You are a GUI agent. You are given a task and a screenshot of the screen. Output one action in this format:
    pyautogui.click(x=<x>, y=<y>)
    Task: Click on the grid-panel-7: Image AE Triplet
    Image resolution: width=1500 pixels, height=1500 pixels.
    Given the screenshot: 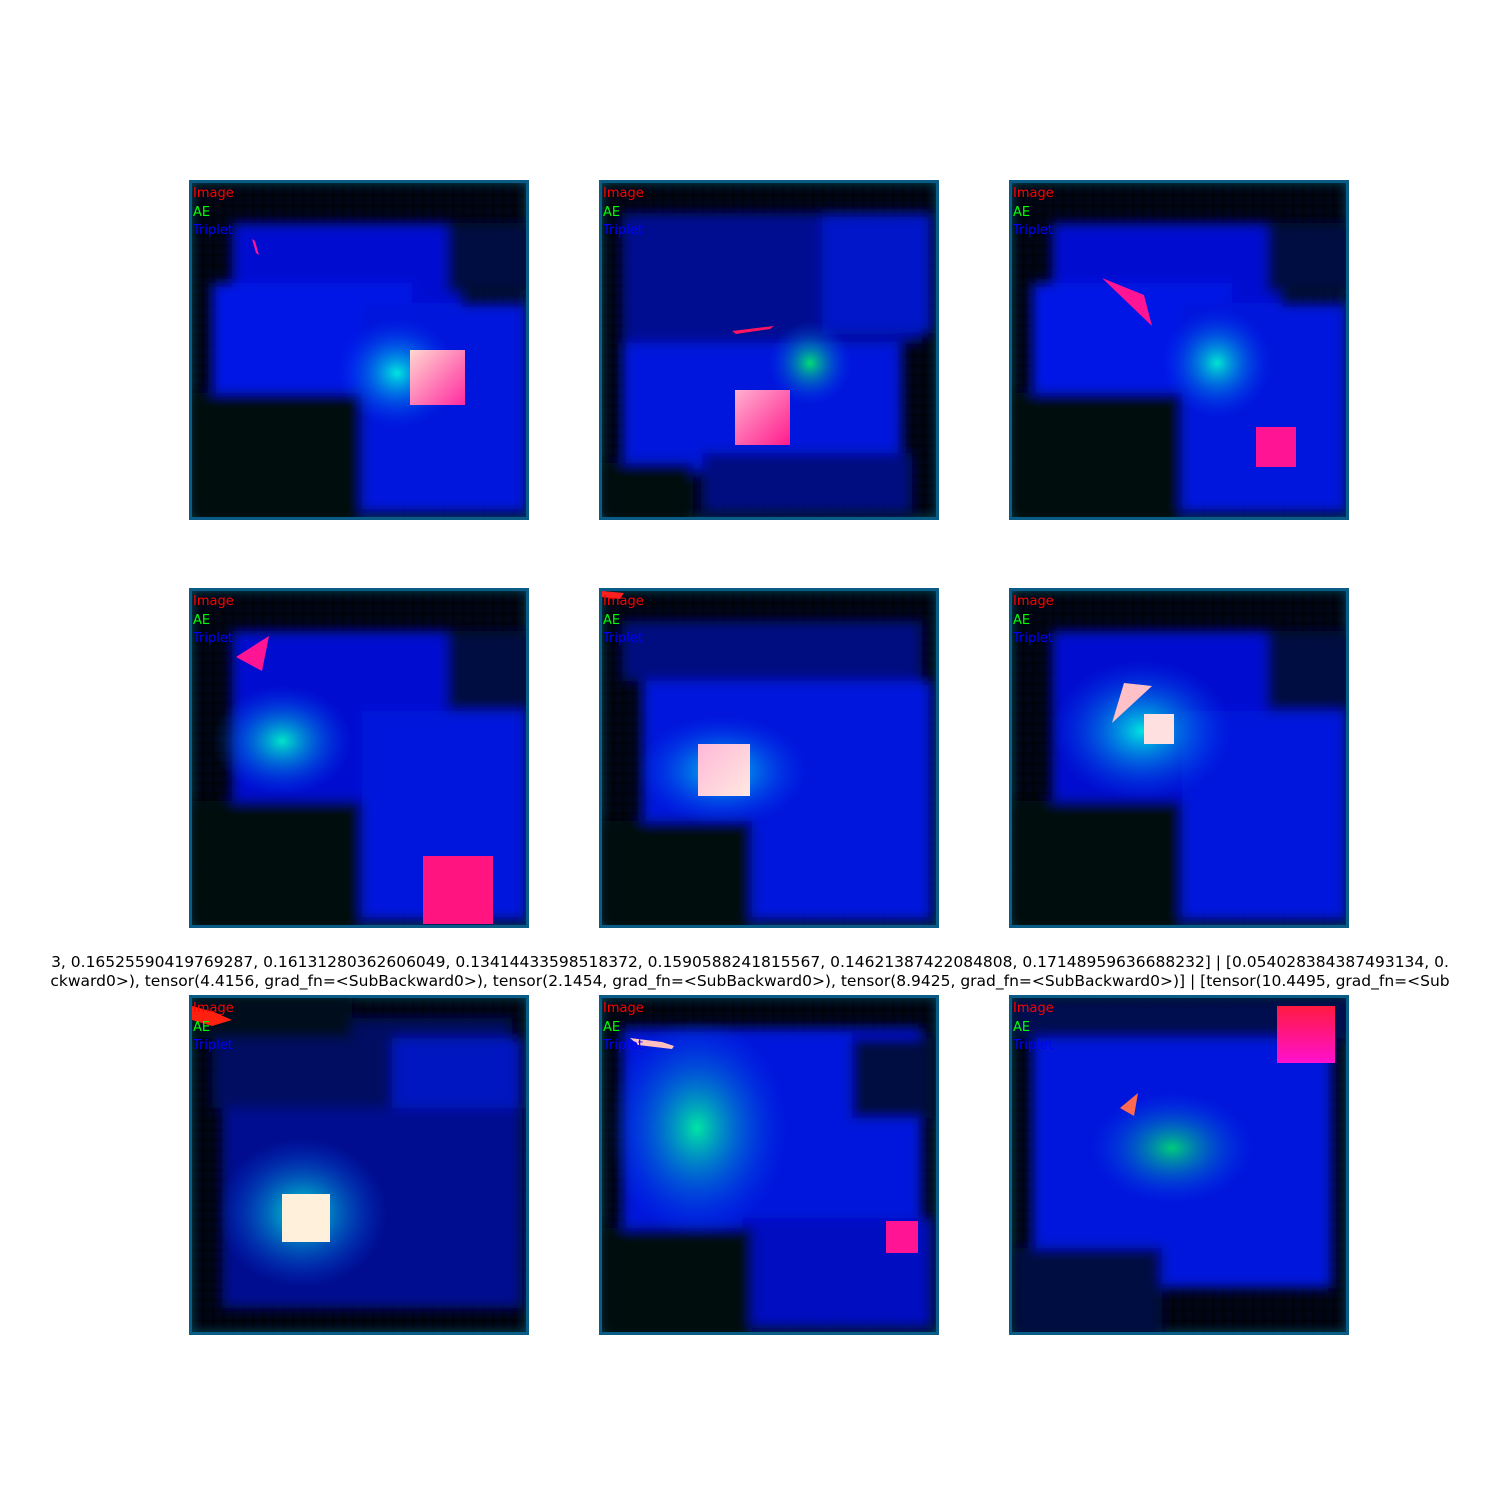 What is the action you would take?
    pyautogui.click(x=359, y=1165)
    